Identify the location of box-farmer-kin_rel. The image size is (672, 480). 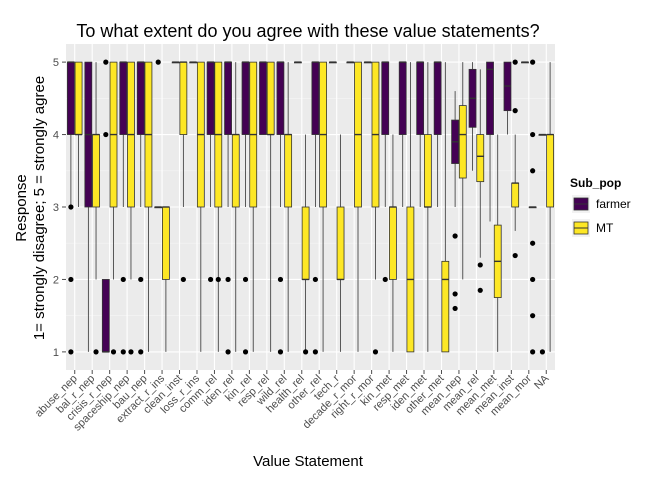
(245, 208).